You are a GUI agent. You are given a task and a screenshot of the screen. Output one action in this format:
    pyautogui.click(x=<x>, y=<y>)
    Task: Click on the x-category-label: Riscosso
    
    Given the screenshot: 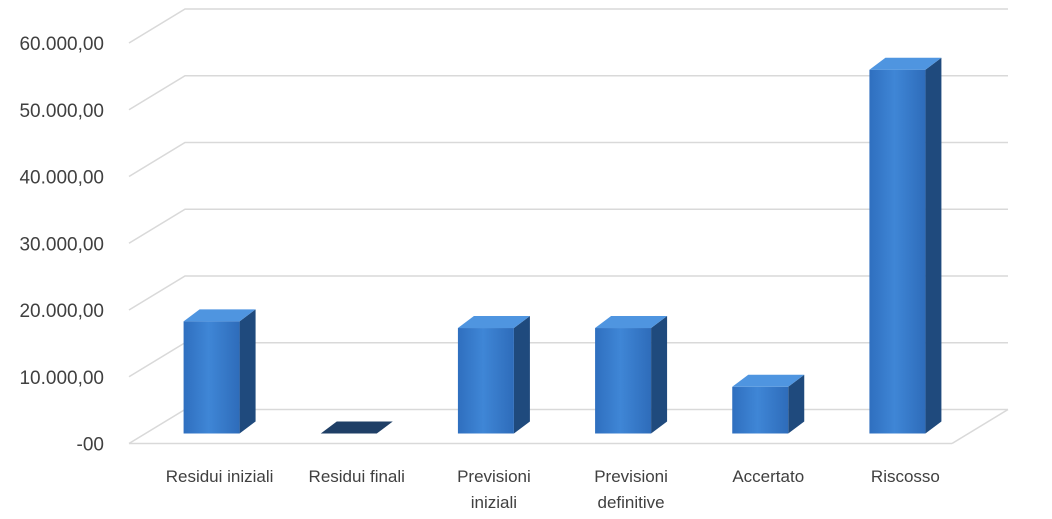 What is the action you would take?
    pyautogui.click(x=905, y=476)
    